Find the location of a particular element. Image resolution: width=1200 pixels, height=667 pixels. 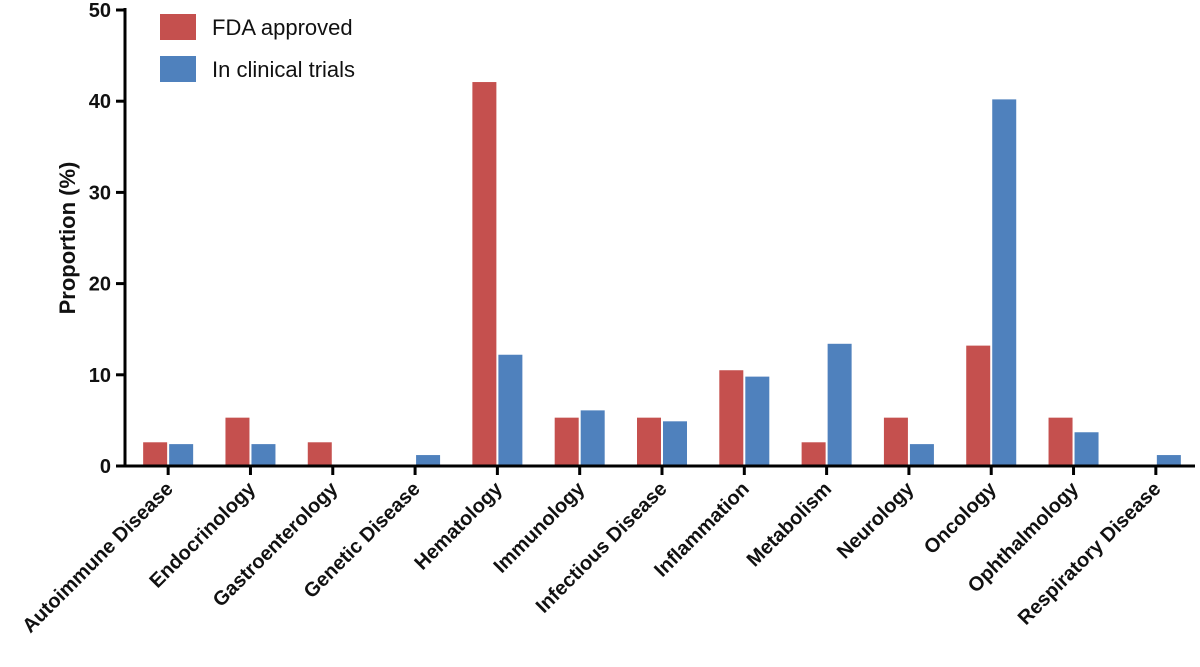

bar-fda-approved-immunology is located at coordinates (566, 441).